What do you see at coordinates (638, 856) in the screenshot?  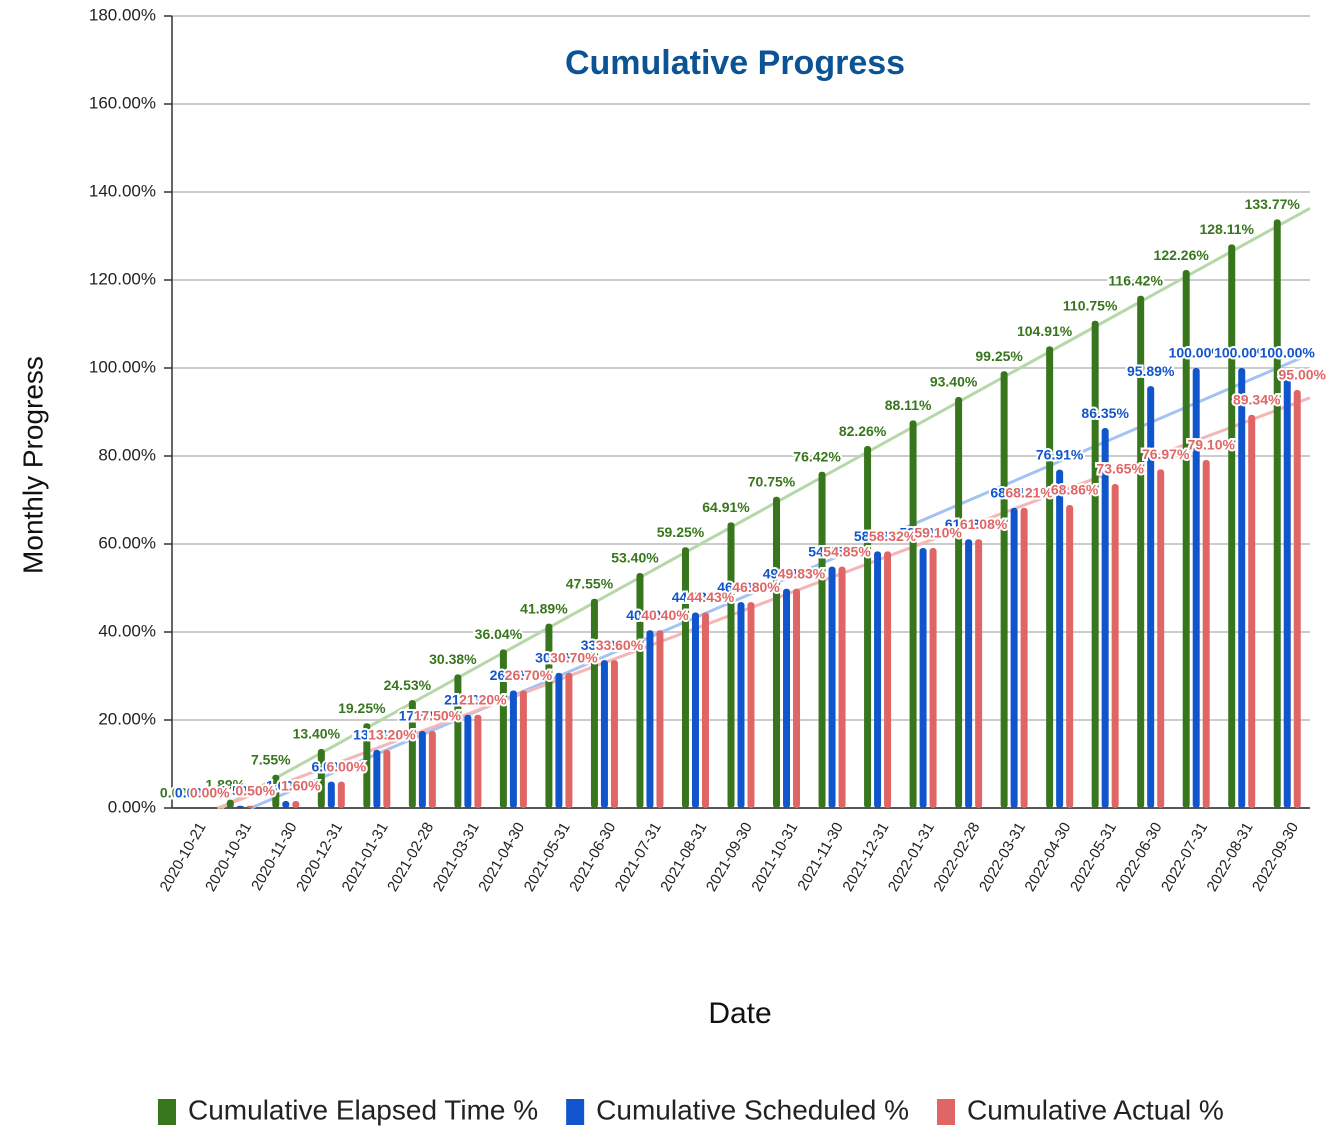 I see `x-tick-label: 2021-07-31` at bounding box center [638, 856].